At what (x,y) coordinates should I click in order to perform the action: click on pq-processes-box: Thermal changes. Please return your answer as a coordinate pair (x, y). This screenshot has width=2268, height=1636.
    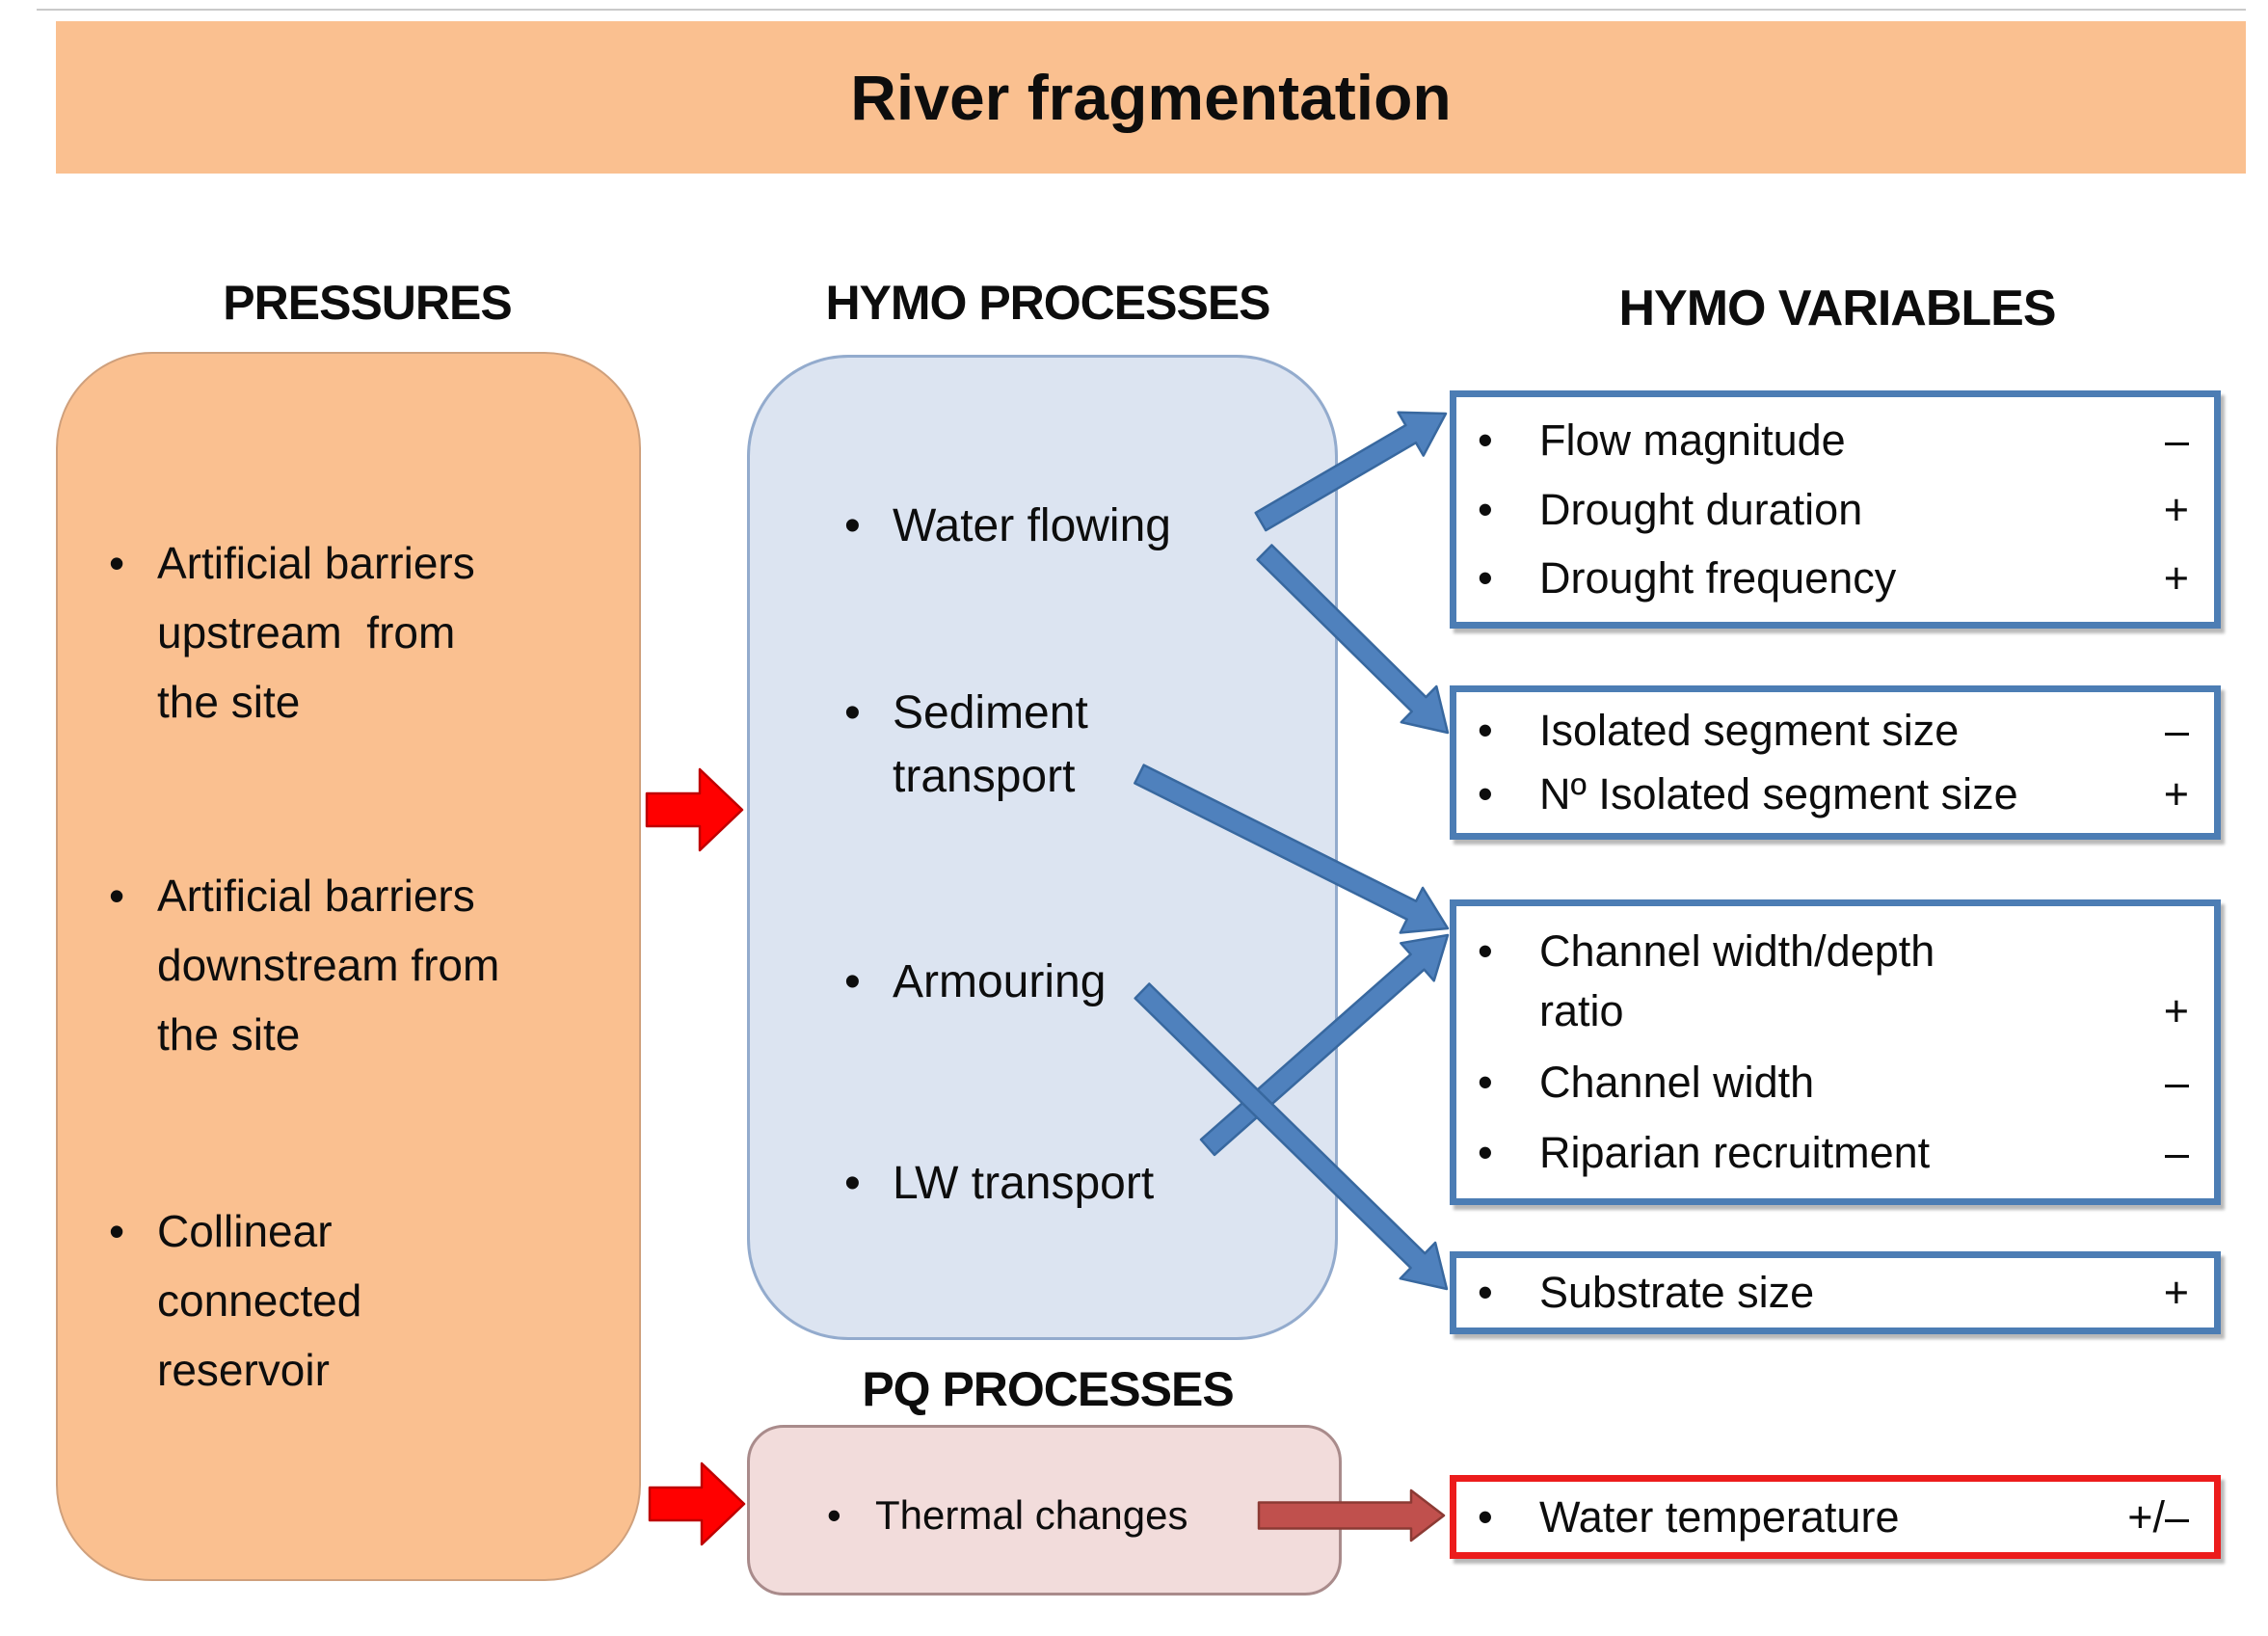
    Looking at the image, I should click on (1044, 1510).